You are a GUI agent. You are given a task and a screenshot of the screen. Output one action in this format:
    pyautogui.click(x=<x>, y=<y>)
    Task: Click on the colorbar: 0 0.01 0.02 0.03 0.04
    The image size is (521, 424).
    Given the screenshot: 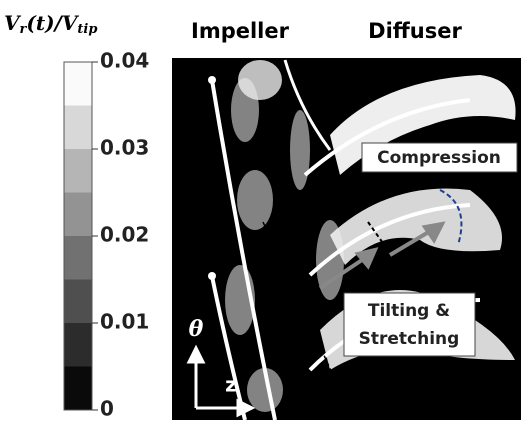 What is the action you would take?
    pyautogui.click(x=106, y=235)
    